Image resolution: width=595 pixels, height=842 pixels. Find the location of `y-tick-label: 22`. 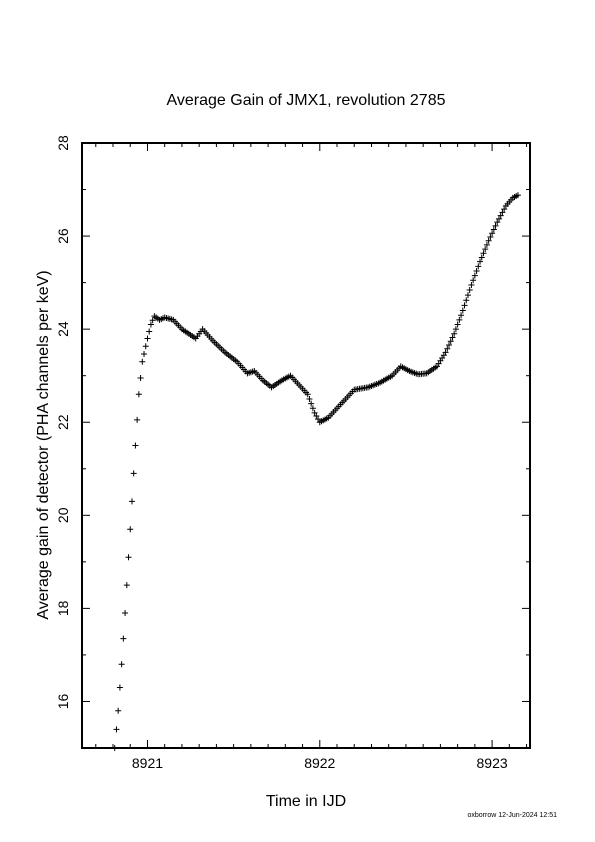

y-tick-label: 22 is located at coordinates (63, 422).